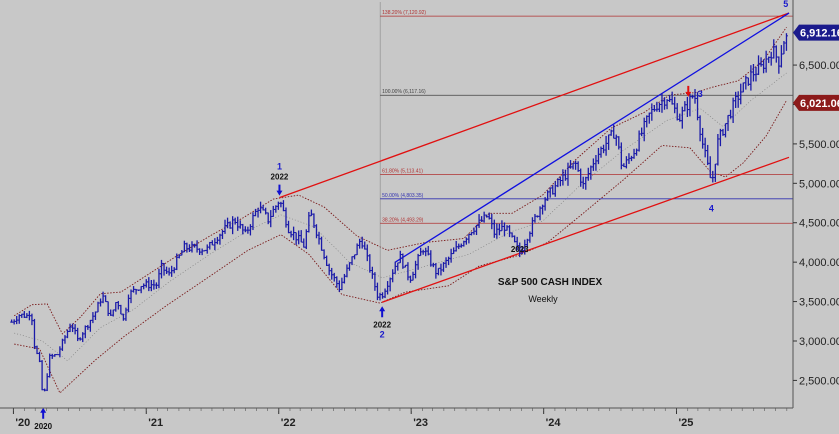 The image size is (839, 434). Describe the element at coordinates (711, 208) in the screenshot. I see `wave-label: 4` at that location.